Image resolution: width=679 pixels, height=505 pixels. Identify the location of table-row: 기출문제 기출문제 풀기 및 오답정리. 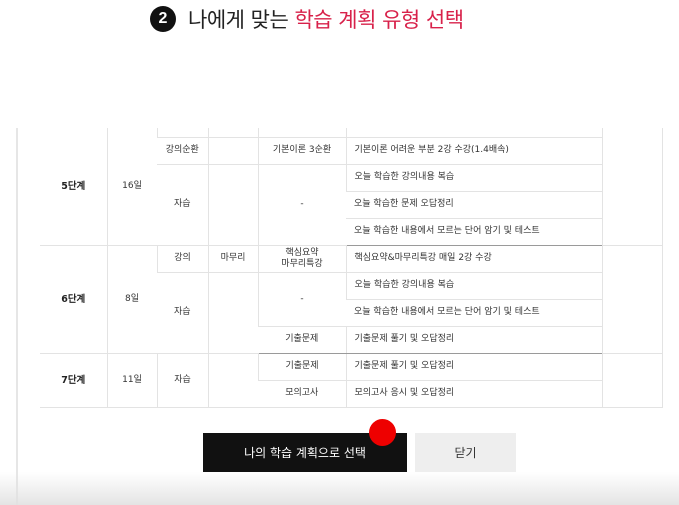
(351, 340).